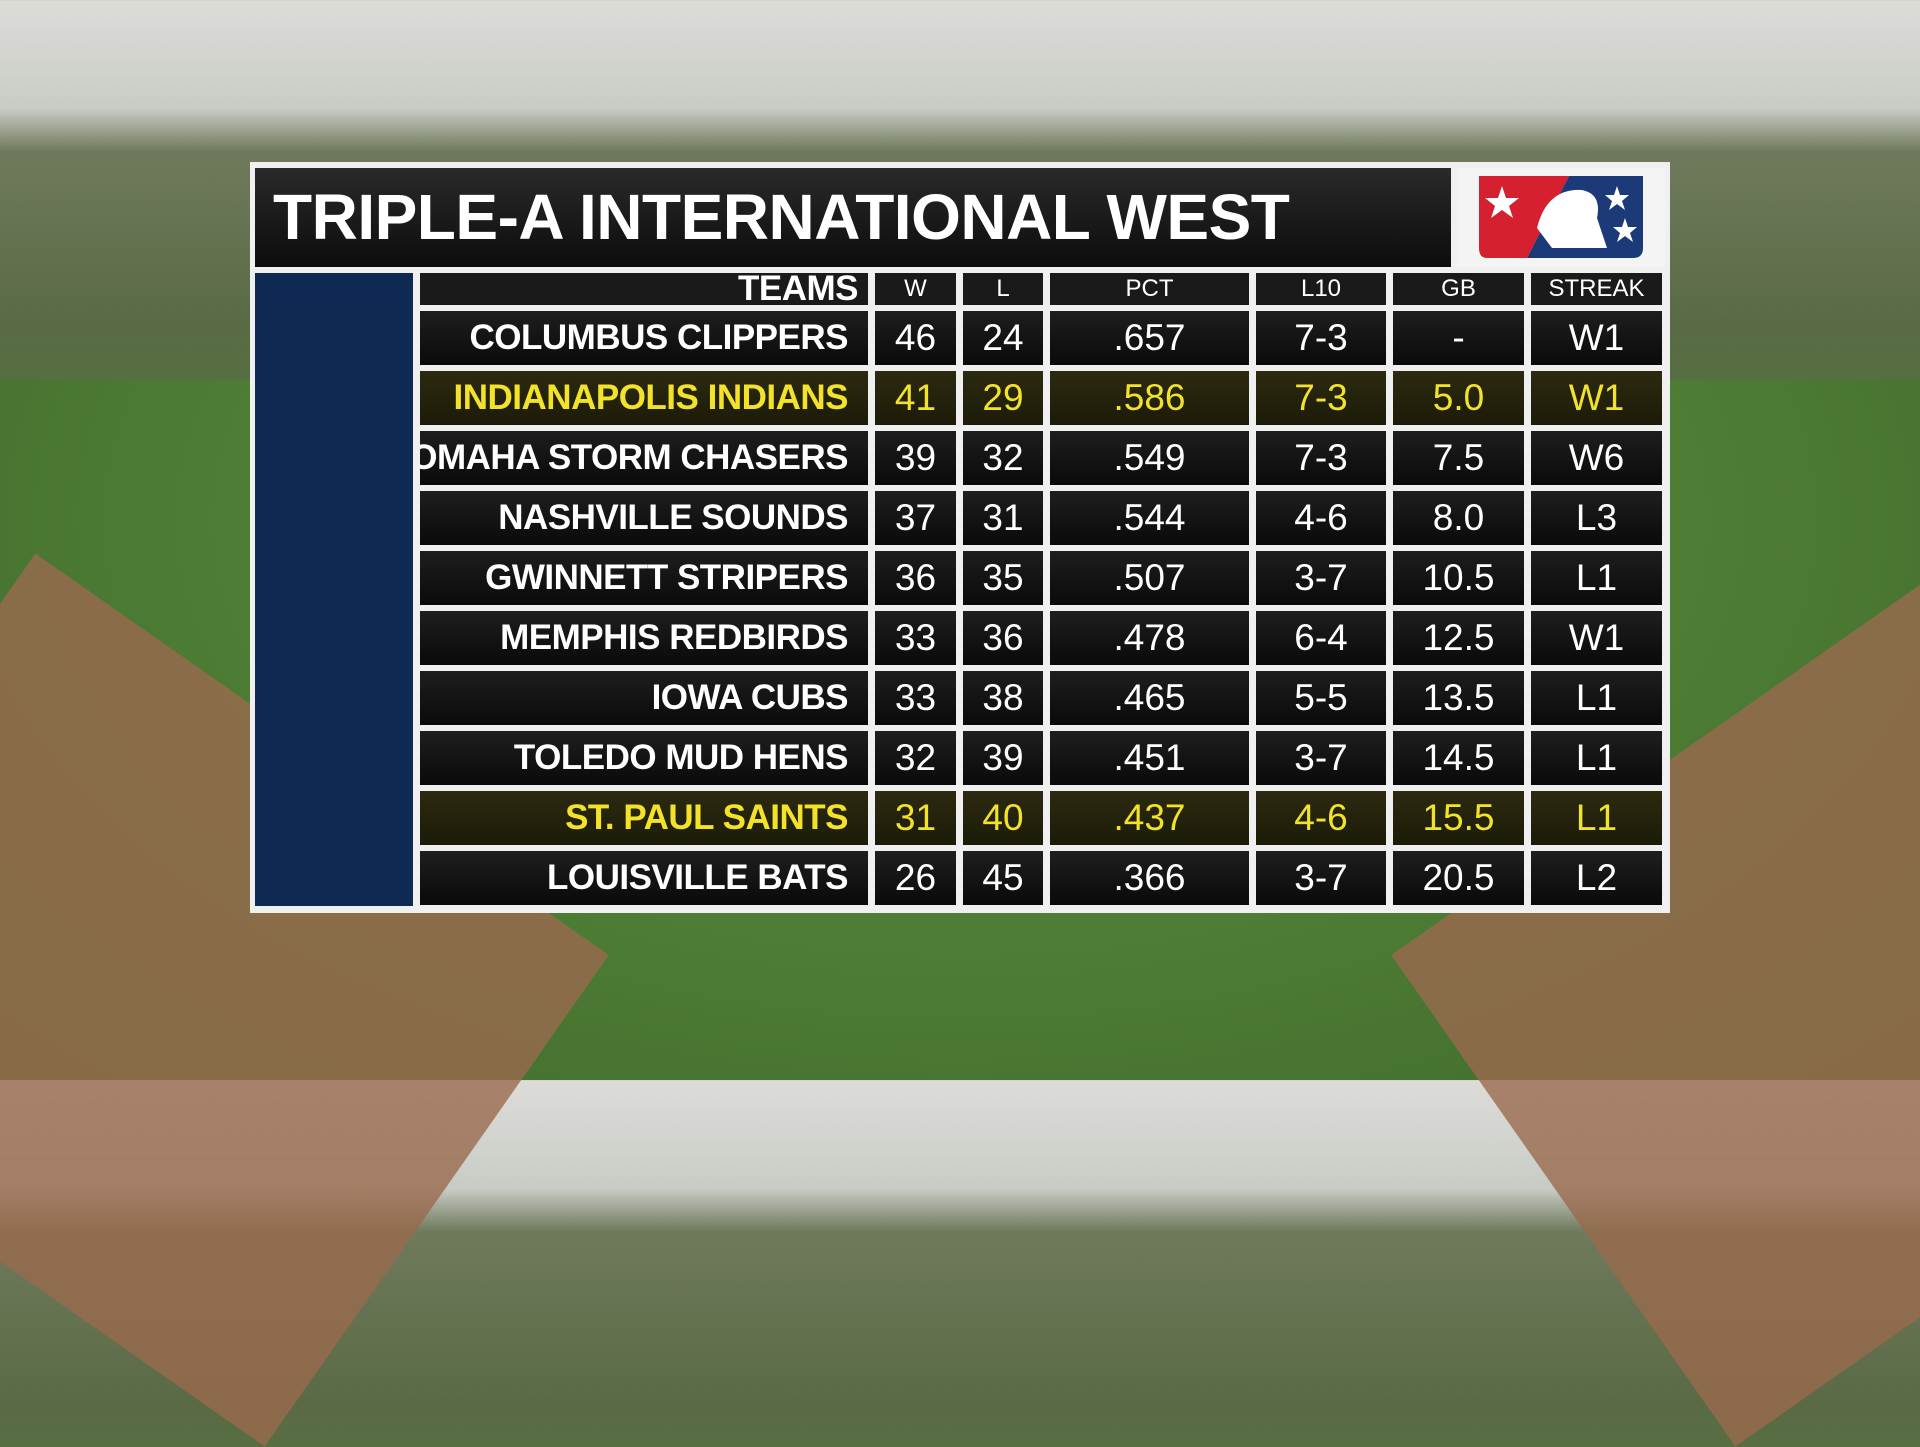  Describe the element at coordinates (1596, 458) in the screenshot. I see `stat-cell: W6` at that location.